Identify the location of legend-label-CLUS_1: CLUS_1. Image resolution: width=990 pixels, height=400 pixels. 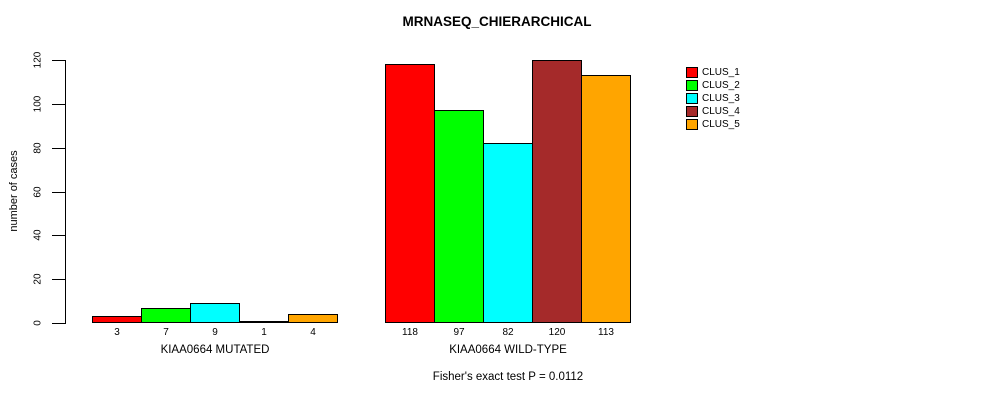
(721, 72).